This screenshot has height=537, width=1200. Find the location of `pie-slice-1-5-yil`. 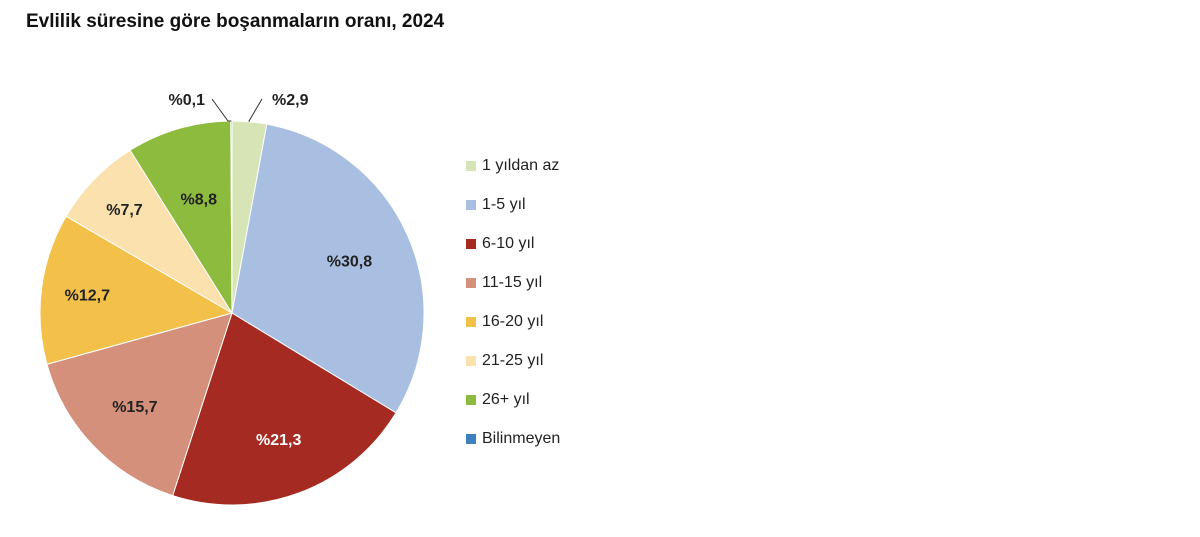

pie-slice-1-5-yil is located at coordinates (328, 268).